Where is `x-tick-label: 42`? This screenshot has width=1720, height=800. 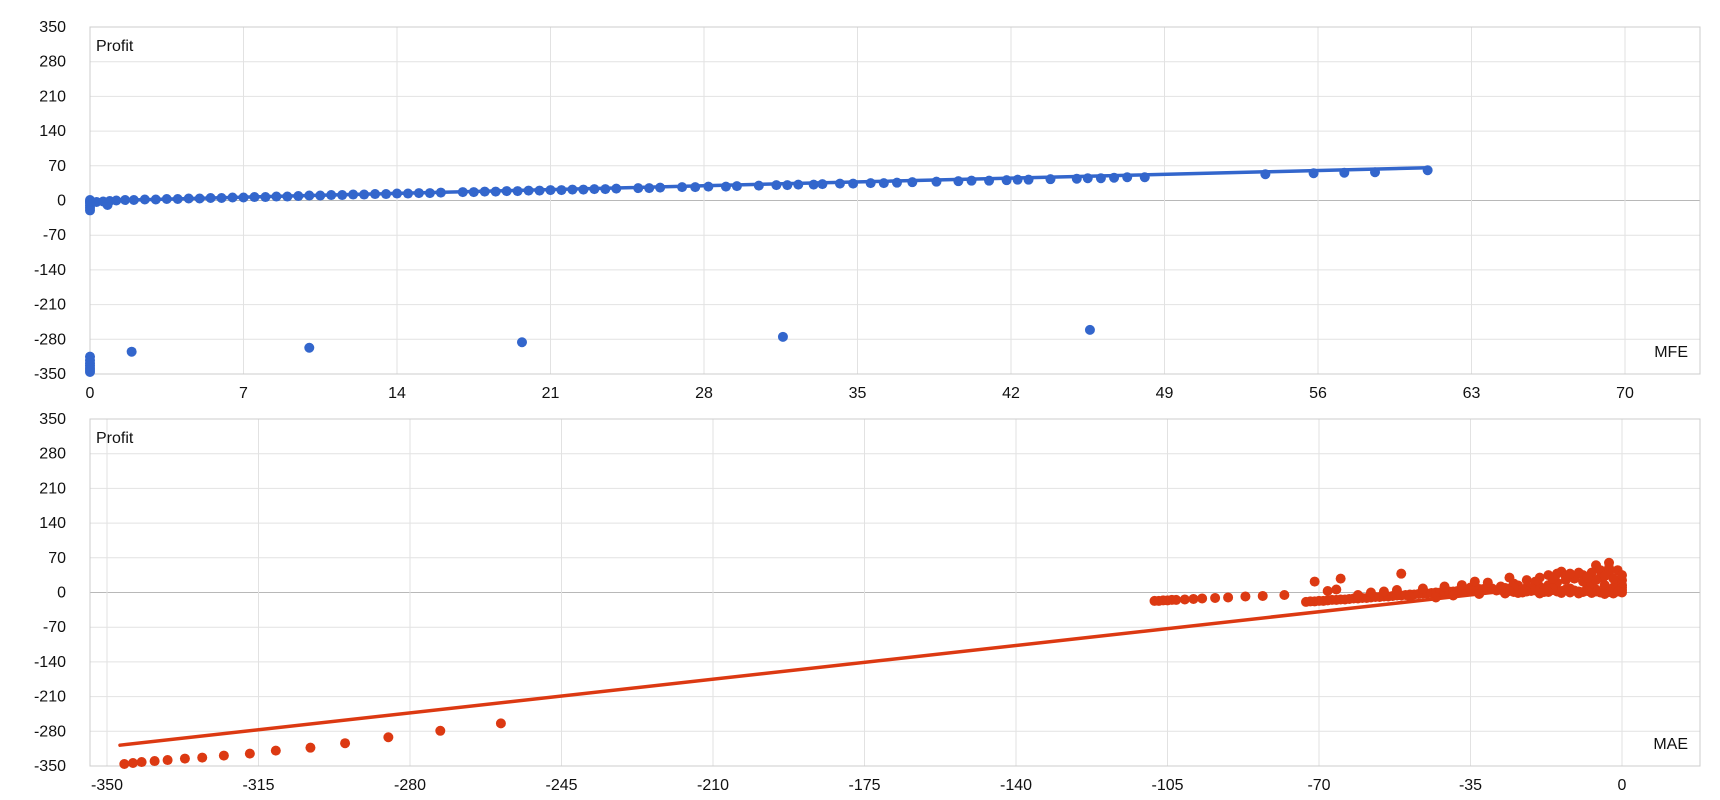
x-tick-label: 42 is located at coordinates (1011, 393).